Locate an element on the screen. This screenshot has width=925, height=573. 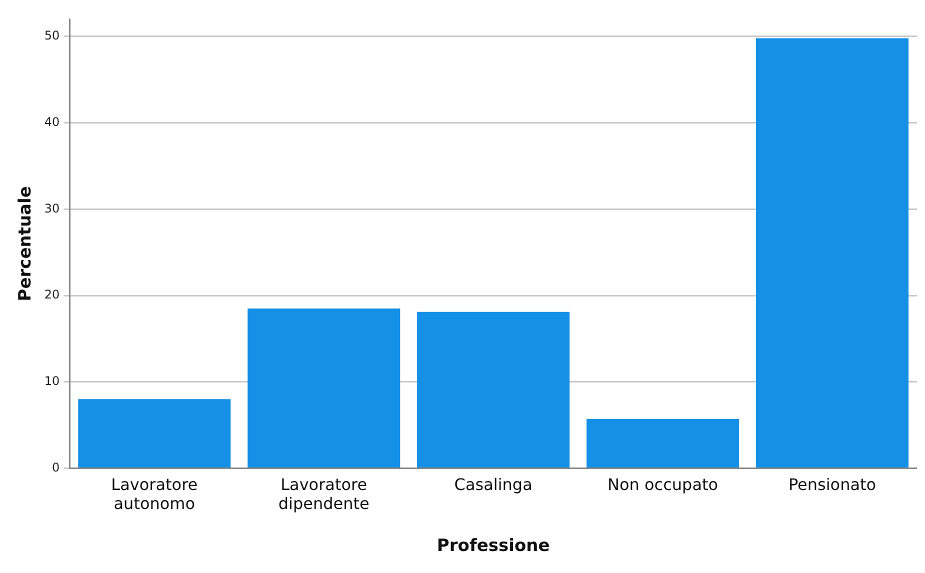
y-tick-label: 10 is located at coordinates (52, 381).